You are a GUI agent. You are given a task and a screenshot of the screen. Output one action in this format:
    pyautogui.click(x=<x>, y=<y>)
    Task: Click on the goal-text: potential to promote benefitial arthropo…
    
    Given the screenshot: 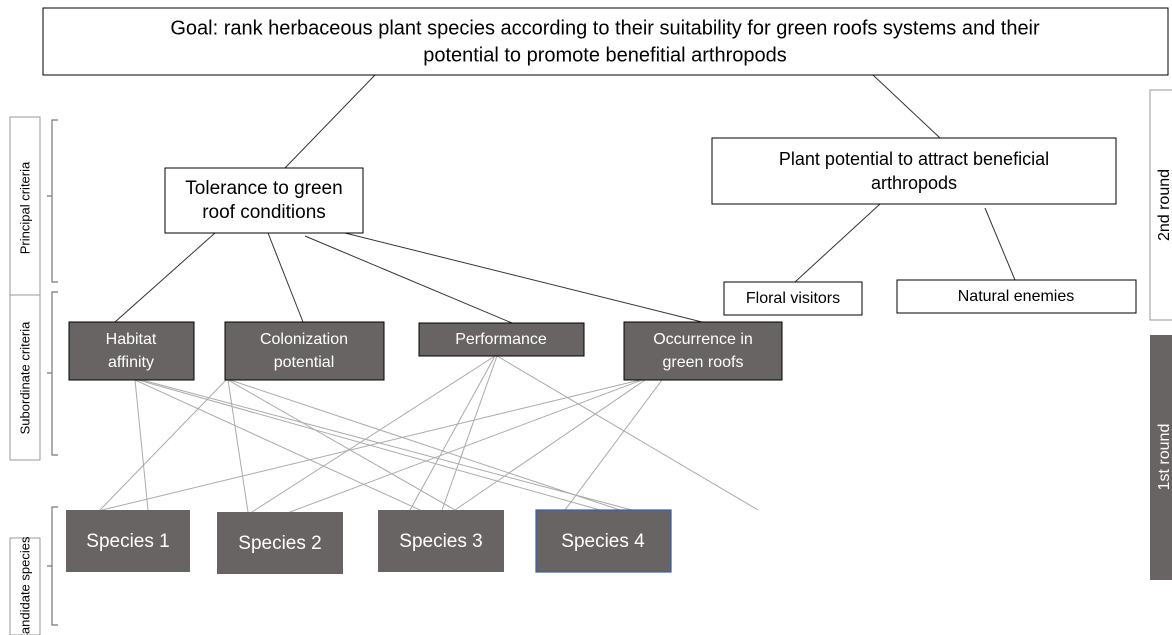 What is the action you would take?
    pyautogui.click(x=605, y=55)
    